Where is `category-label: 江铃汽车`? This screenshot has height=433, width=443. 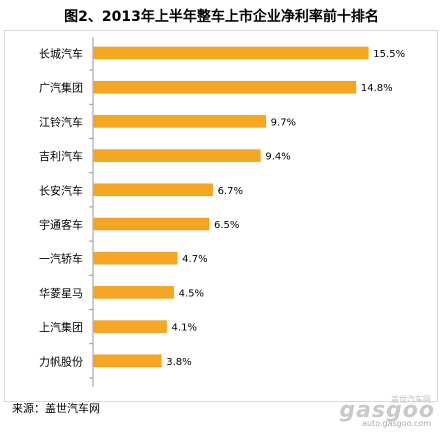
category-label: 江铃汽车 is located at coordinates (61, 122).